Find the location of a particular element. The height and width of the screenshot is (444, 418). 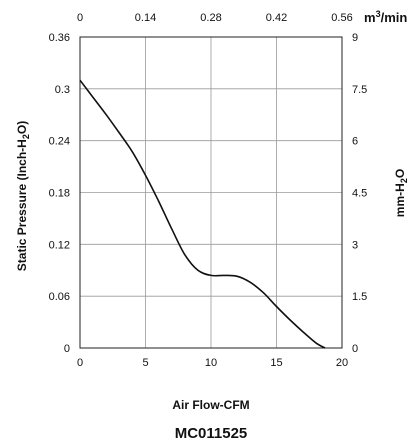

right-tick-label: 4.5 is located at coordinates (359, 194).